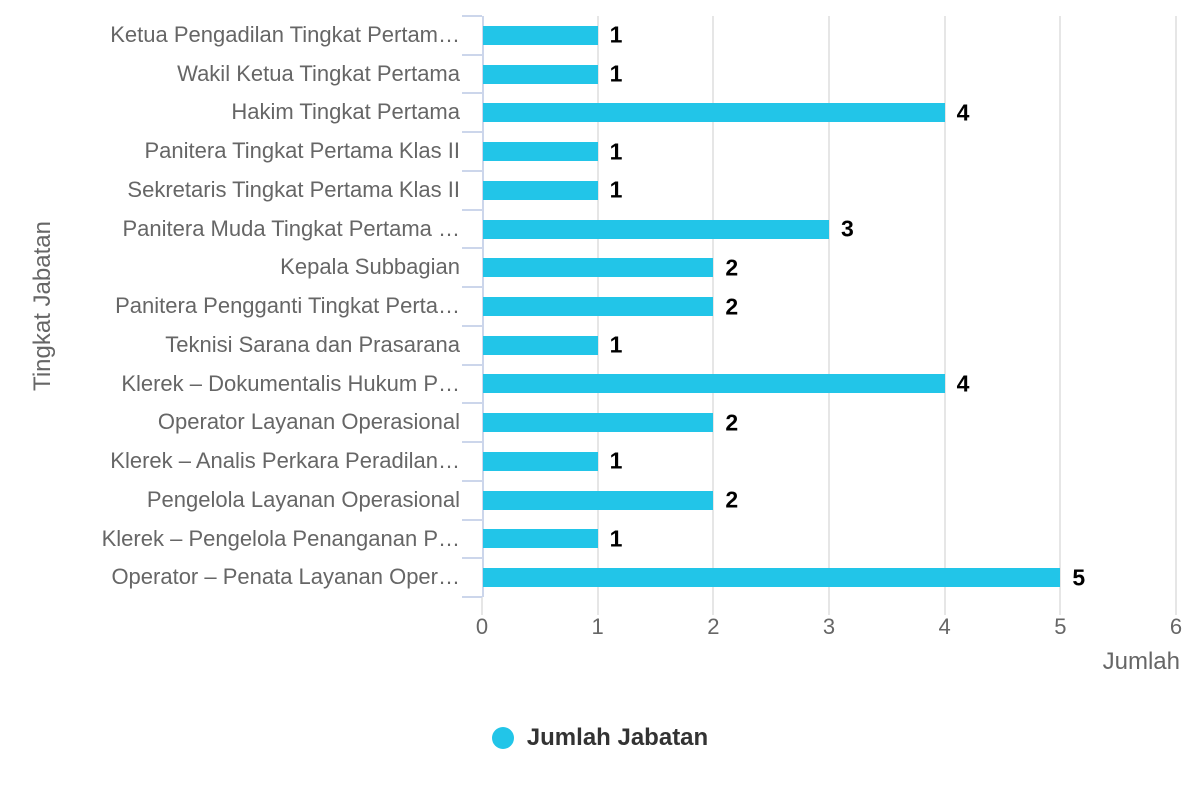 The height and width of the screenshot is (800, 1200). I want to click on y-axis-label: Panitera Tingkat Pertama Klas II, so click(302, 151).